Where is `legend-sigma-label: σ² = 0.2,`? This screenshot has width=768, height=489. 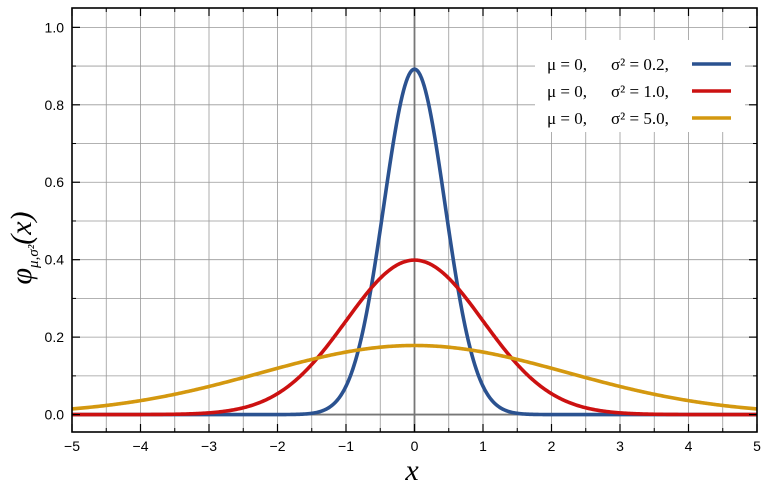 legend-sigma-label: σ² = 0.2, is located at coordinates (640, 64).